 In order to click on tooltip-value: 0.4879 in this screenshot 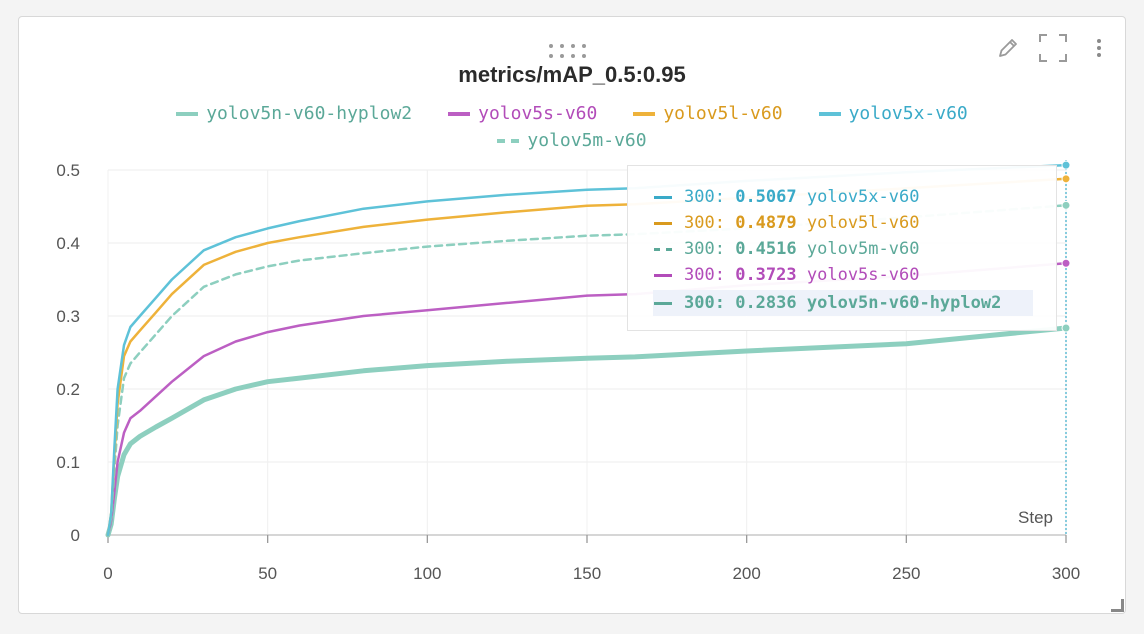, I will do `click(766, 223)`.